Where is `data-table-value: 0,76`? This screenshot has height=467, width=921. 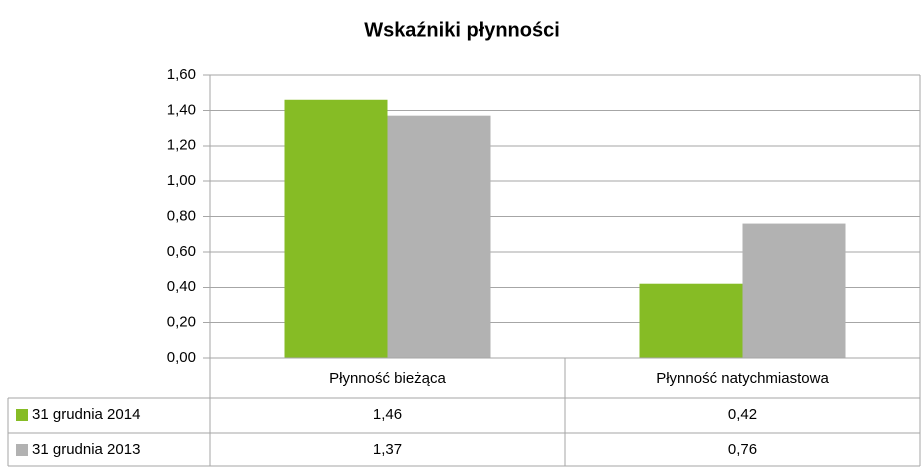 data-table-value: 0,76 is located at coordinates (742, 449).